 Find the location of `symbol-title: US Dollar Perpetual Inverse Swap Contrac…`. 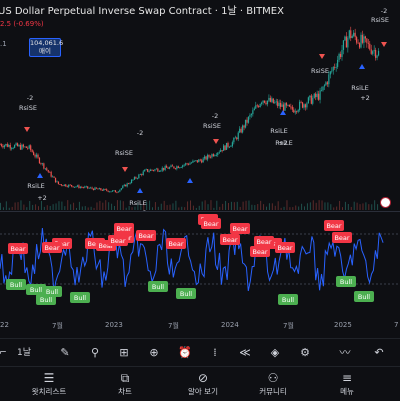

symbol-title: US Dollar Perpetual Inverse Swap Contrac… is located at coordinates (142, 11).